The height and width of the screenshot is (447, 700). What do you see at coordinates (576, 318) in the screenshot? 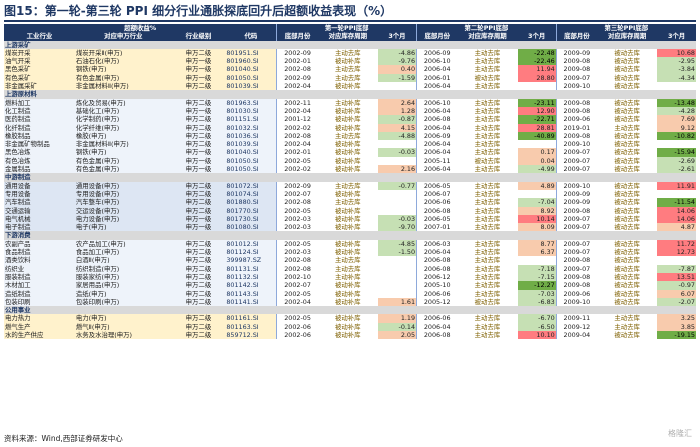
I see `bottom-month-cell-3: 2009-11` at bounding box center [576, 318].